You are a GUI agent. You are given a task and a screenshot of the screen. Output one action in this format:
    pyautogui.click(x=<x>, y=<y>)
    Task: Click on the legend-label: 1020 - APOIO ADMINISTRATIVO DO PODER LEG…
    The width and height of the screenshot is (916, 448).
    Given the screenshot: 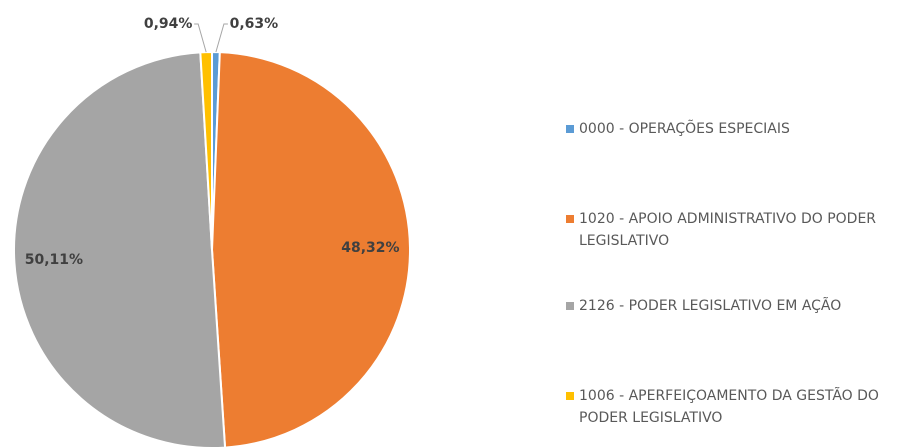 What is the action you would take?
    pyautogui.click(x=728, y=230)
    